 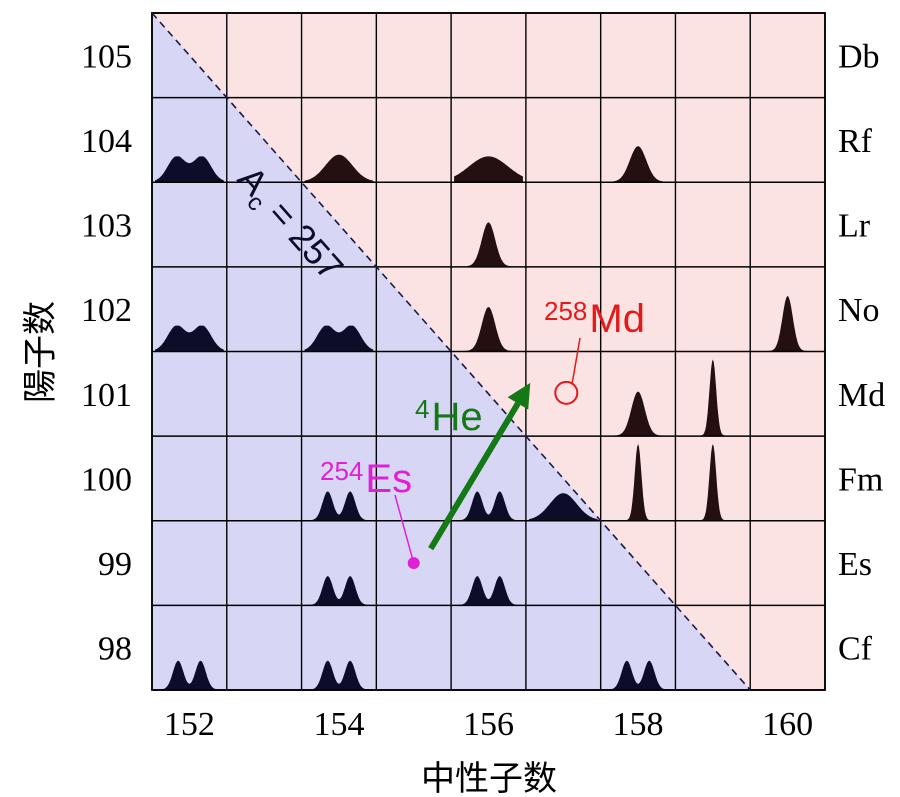 What do you see at coordinates (339, 590) in the screenshot?
I see `distribution-N154-Z99` at bounding box center [339, 590].